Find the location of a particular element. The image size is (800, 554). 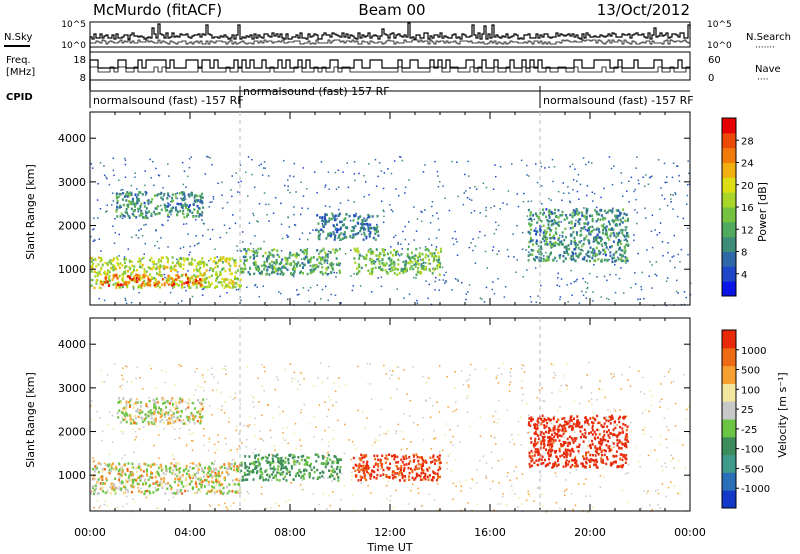

cpid-segment-label: normalsound (fast) -157 RF is located at coordinates (168, 100).